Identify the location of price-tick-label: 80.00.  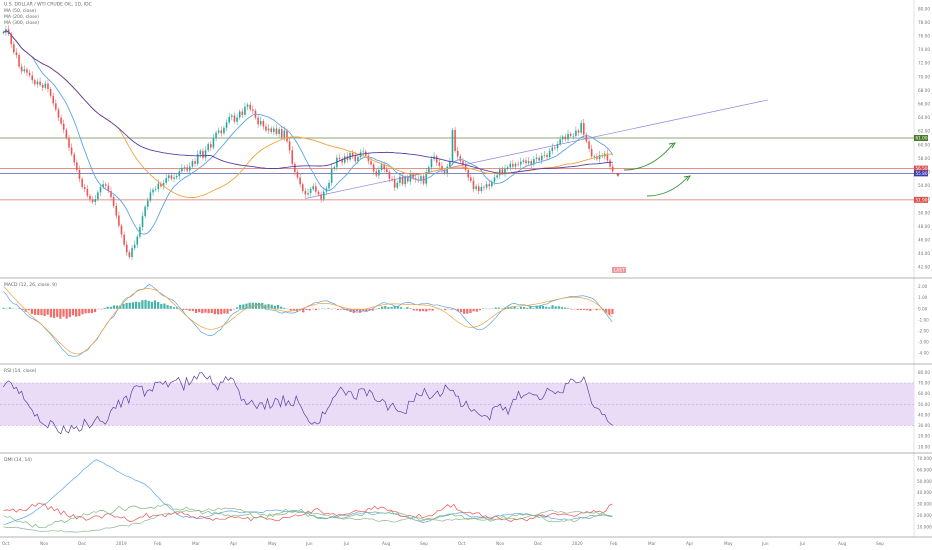
(924, 8).